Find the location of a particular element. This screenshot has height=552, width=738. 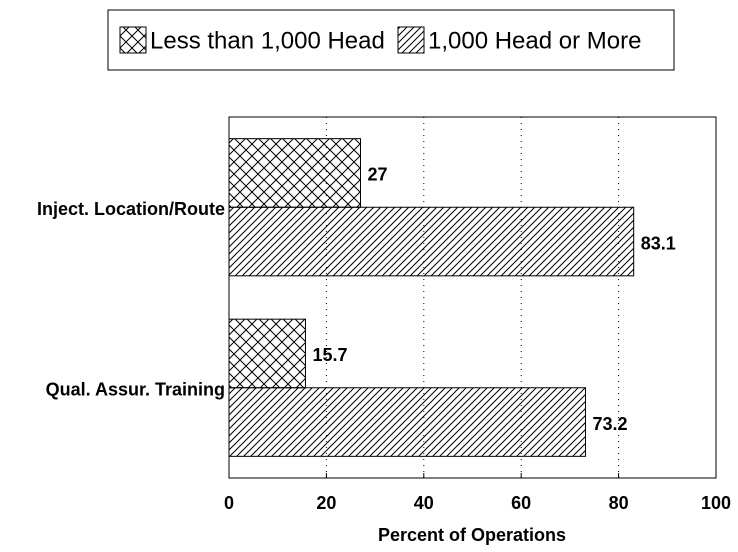

x-tick-label: 20 is located at coordinates (326, 503).